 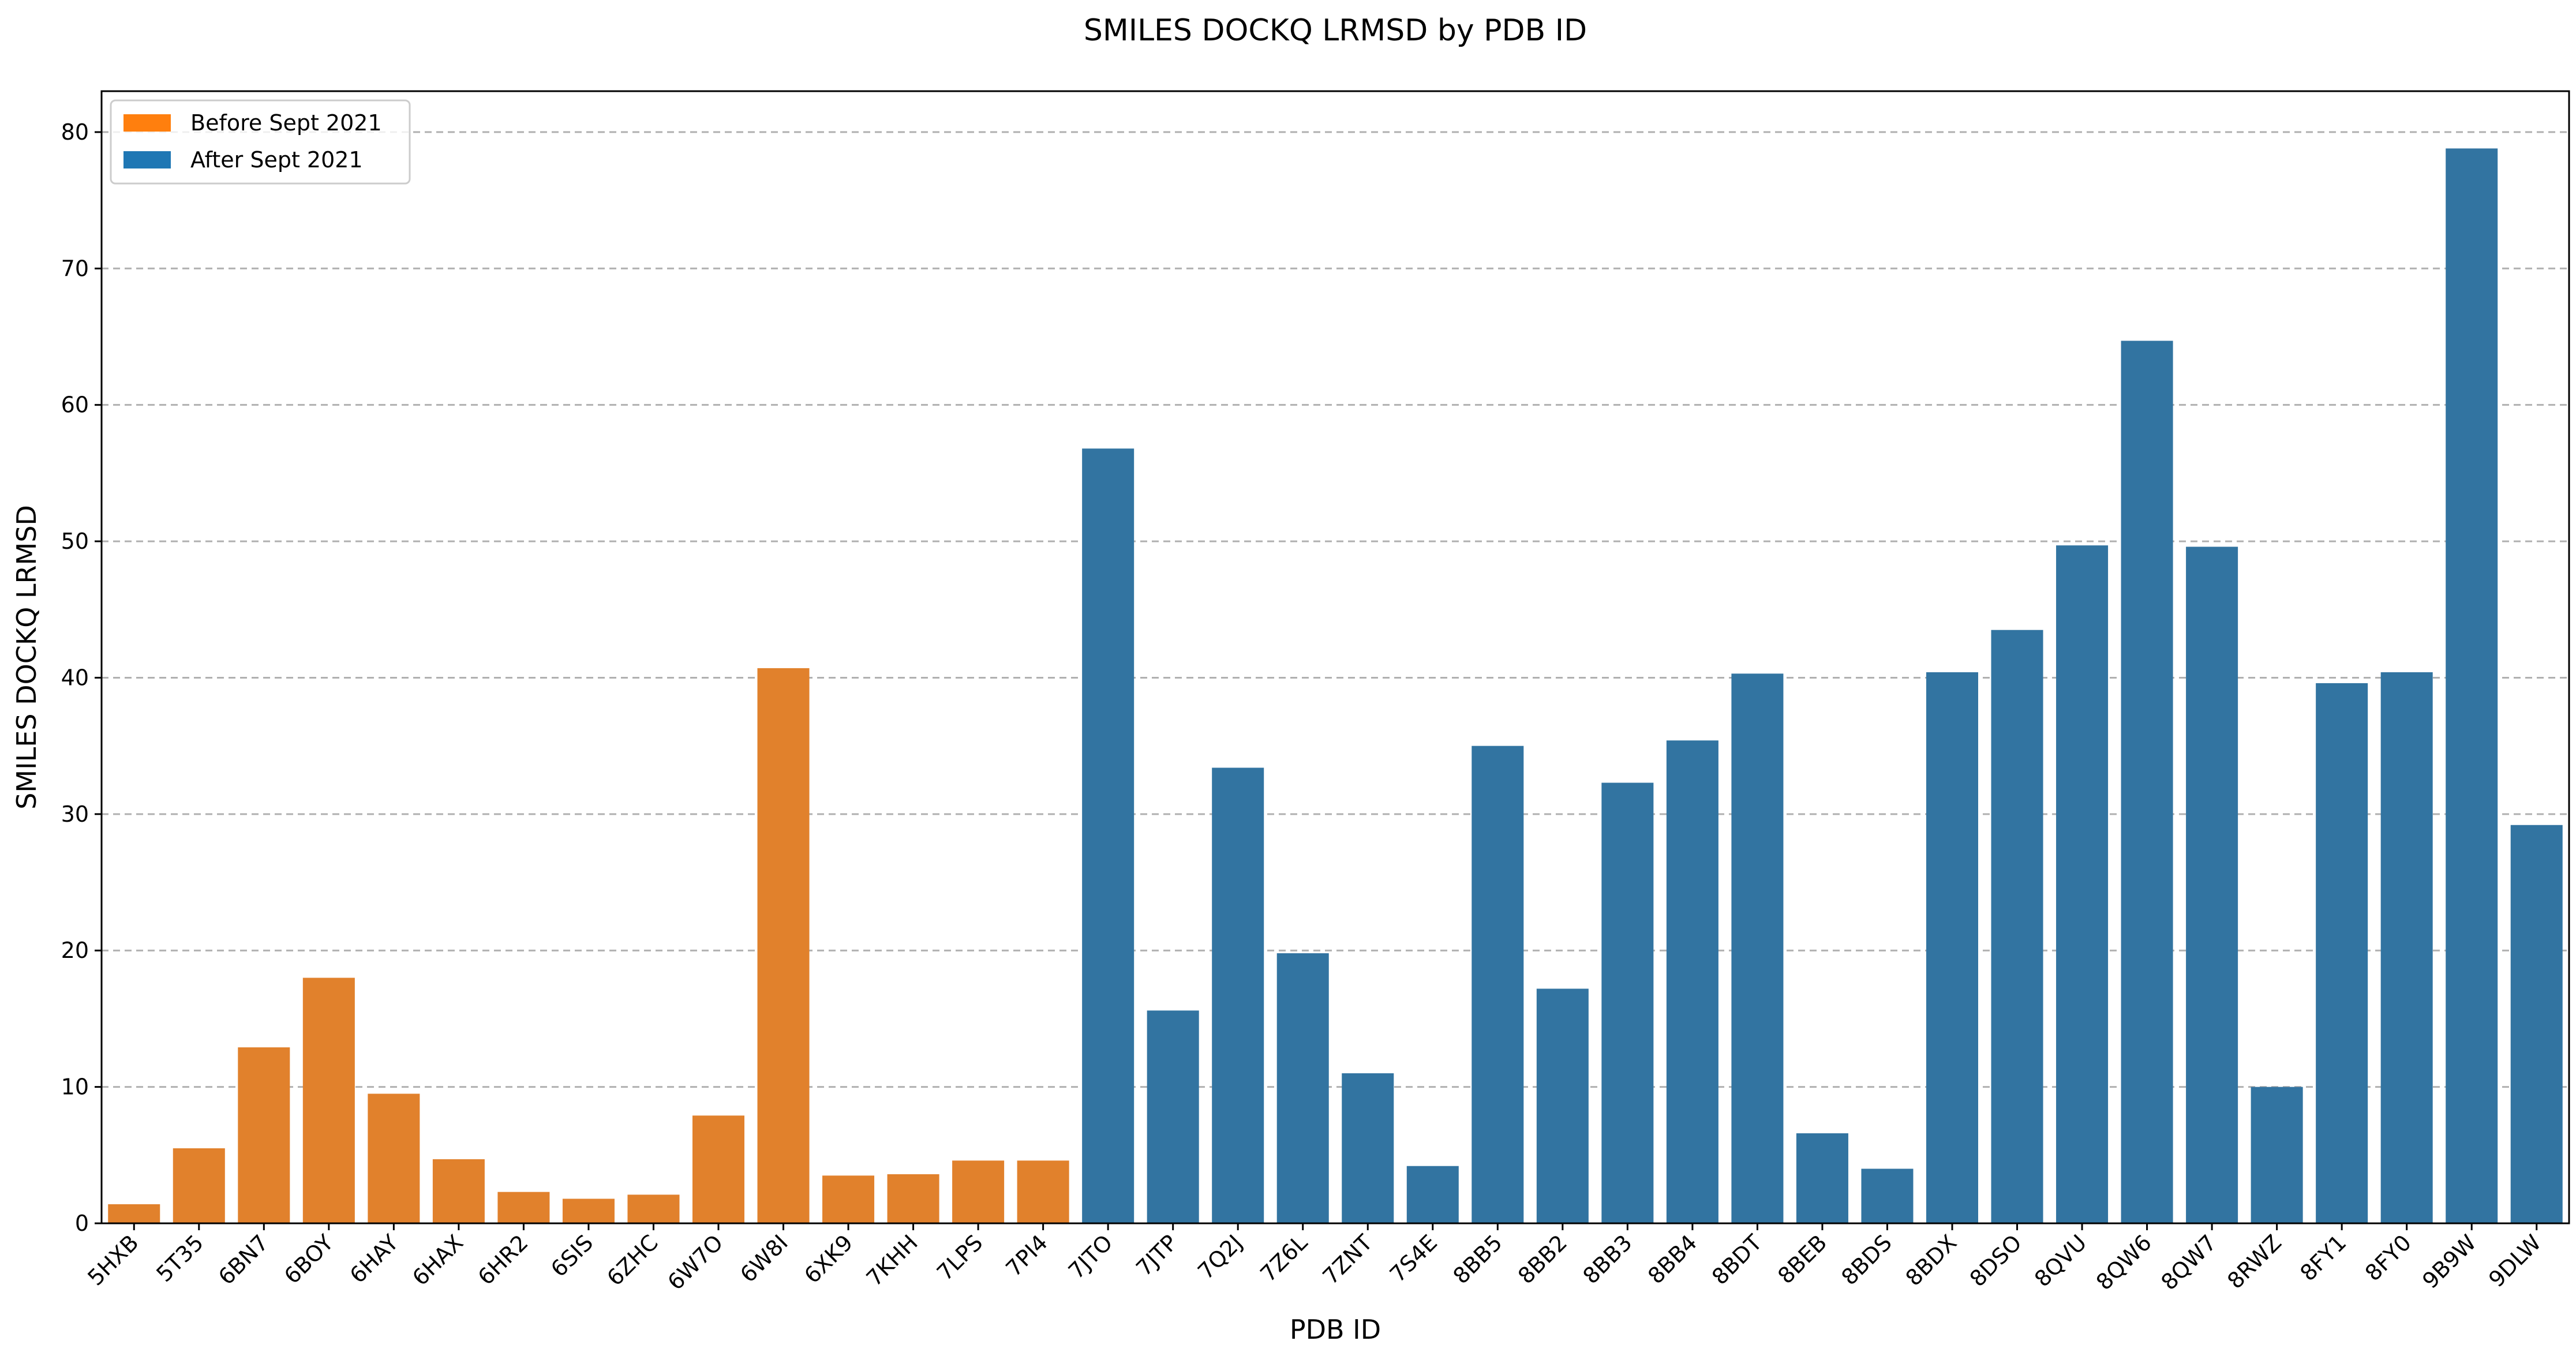 I want to click on chart-title: SMILES DOCKQ LRMSD by PDB ID, so click(x=1335, y=31).